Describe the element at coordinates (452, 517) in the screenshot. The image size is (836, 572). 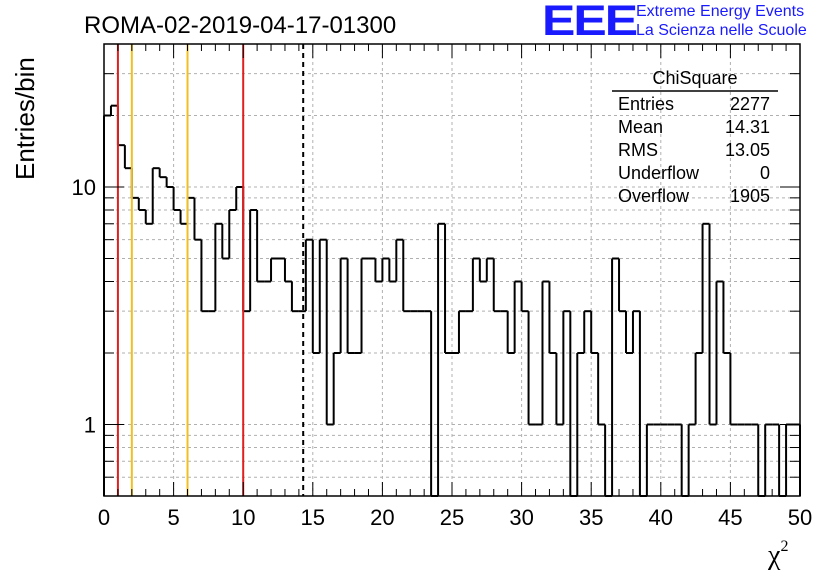
I see `x-tick-label: 25` at that location.